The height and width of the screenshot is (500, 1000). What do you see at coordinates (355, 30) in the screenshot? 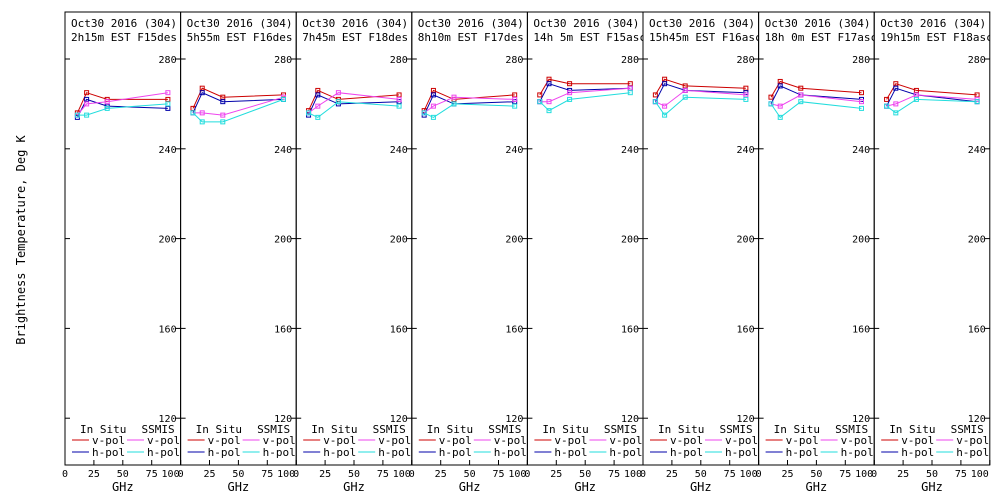
I see `panel-header: Oct30 2016 (304)7h45m EST F18des` at bounding box center [355, 30].